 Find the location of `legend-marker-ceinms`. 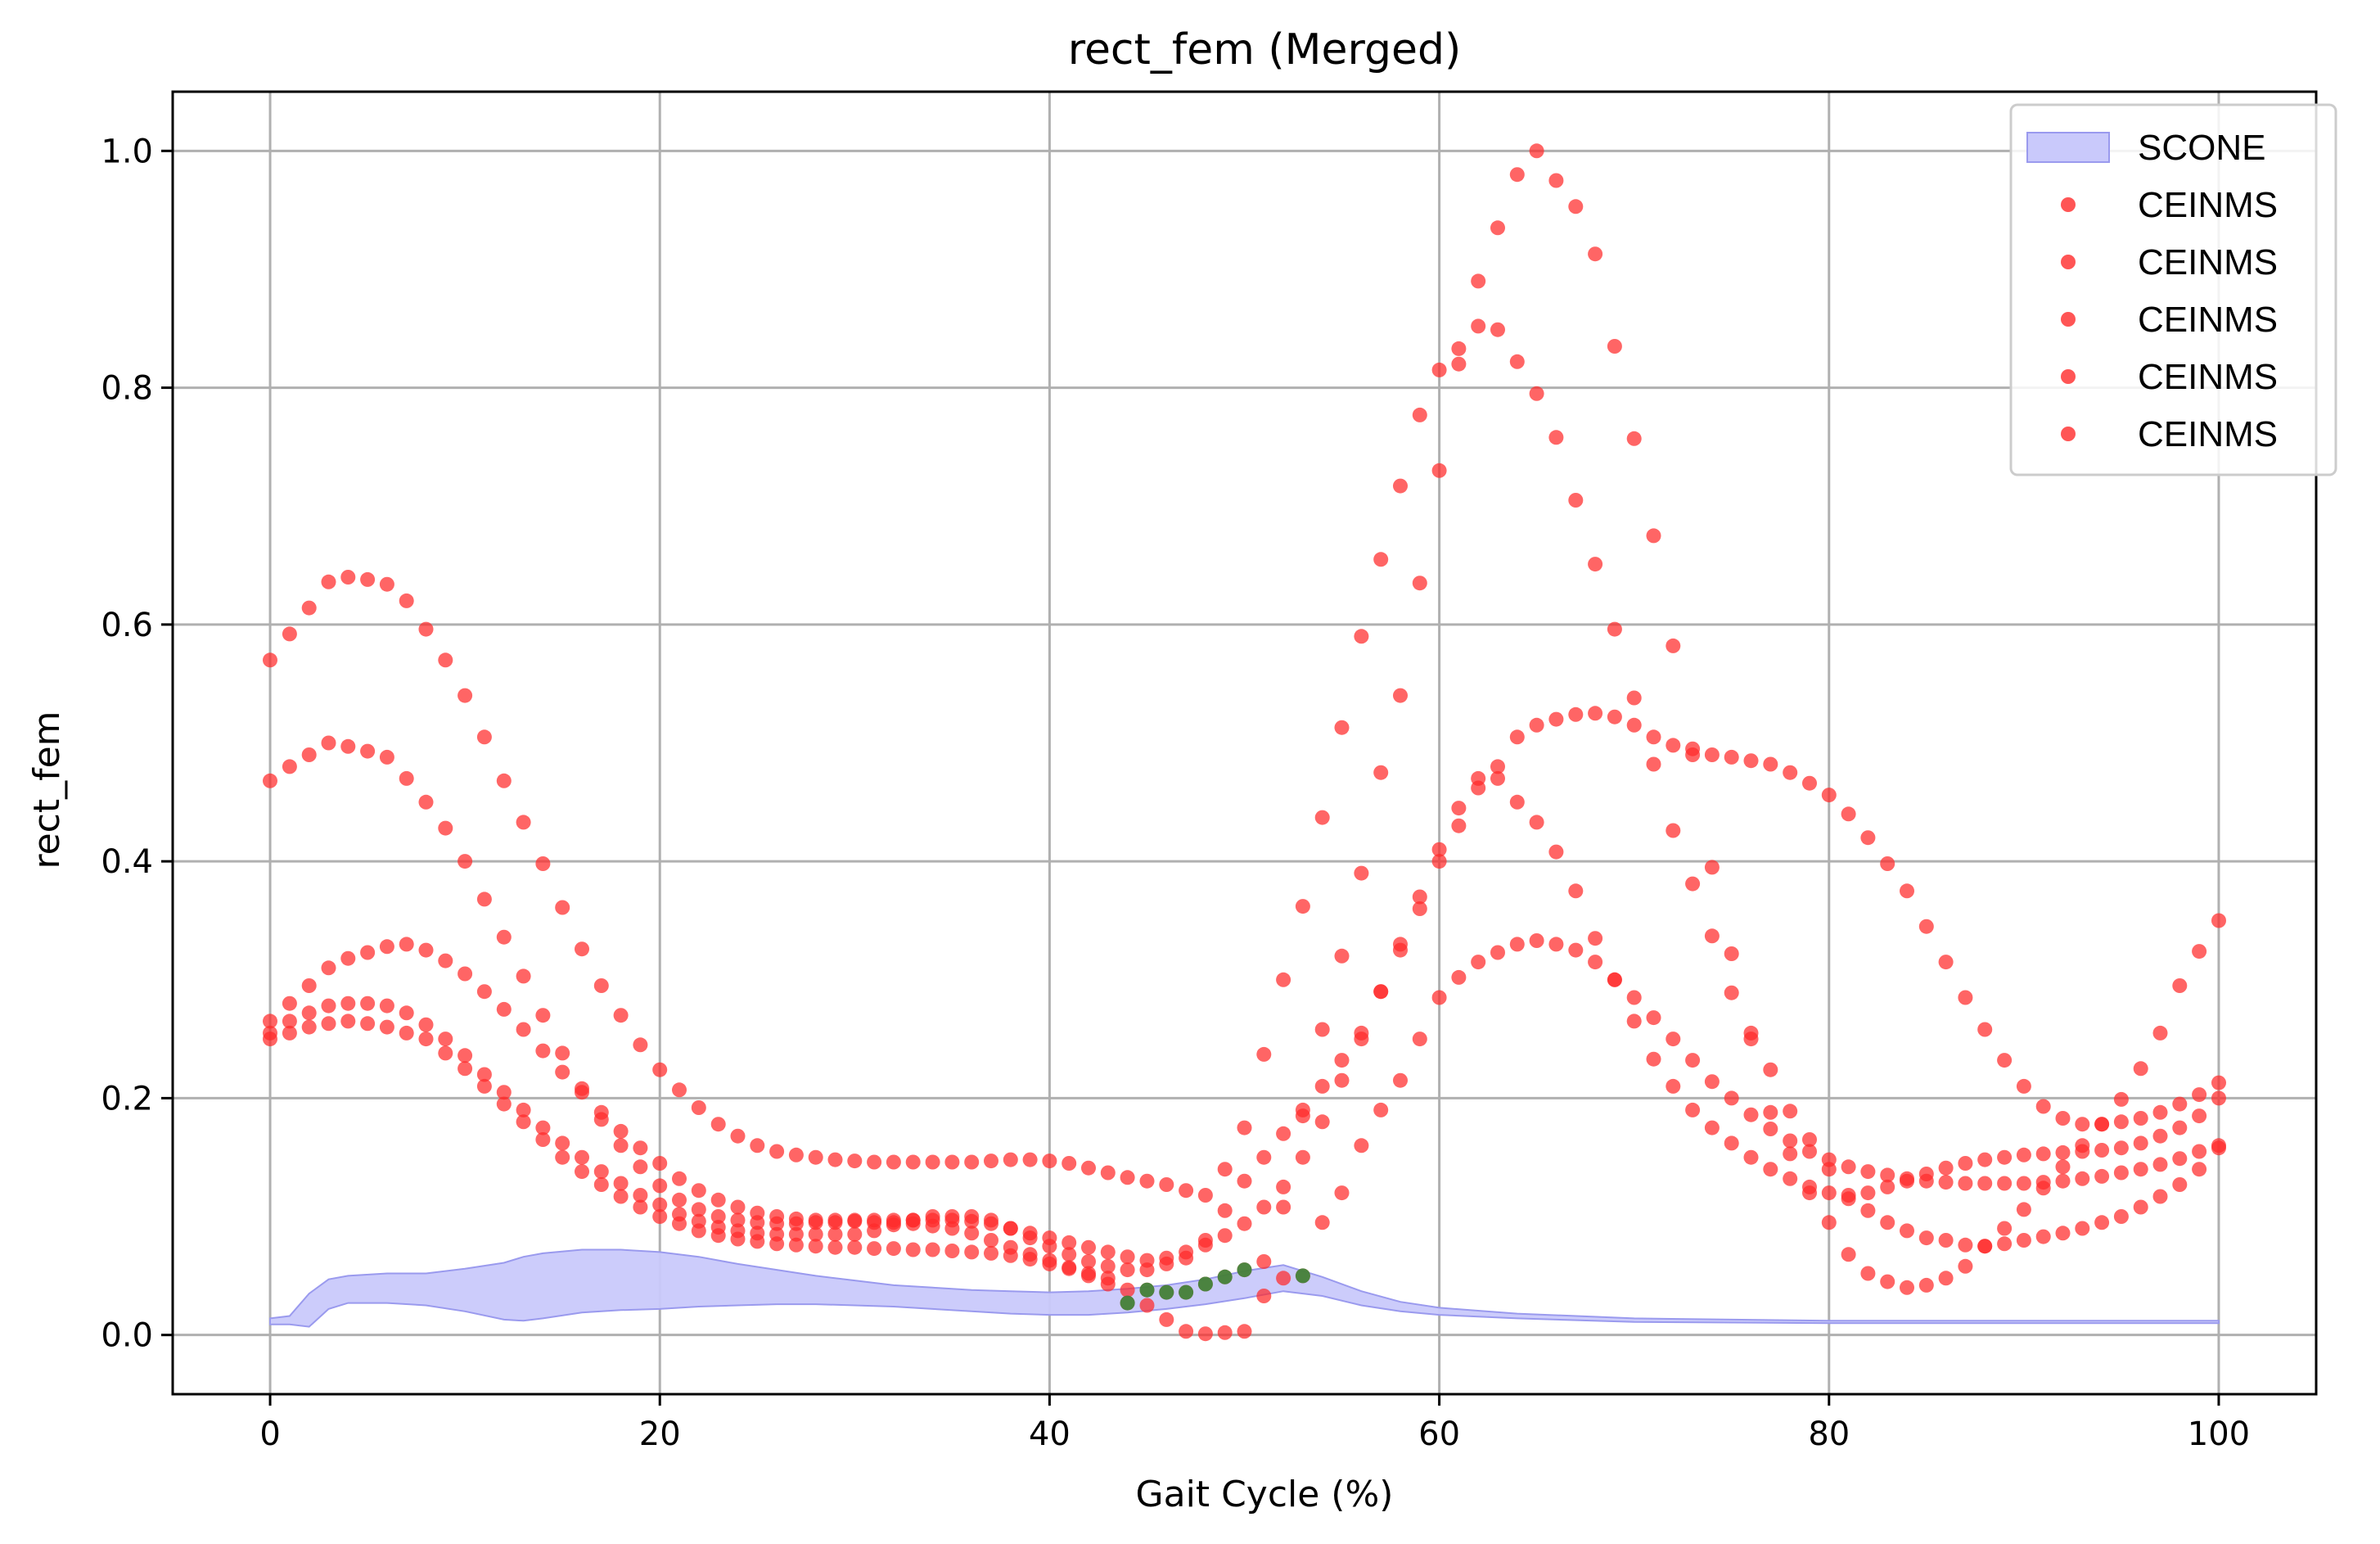

legend-marker-ceinms is located at coordinates (2068, 204).